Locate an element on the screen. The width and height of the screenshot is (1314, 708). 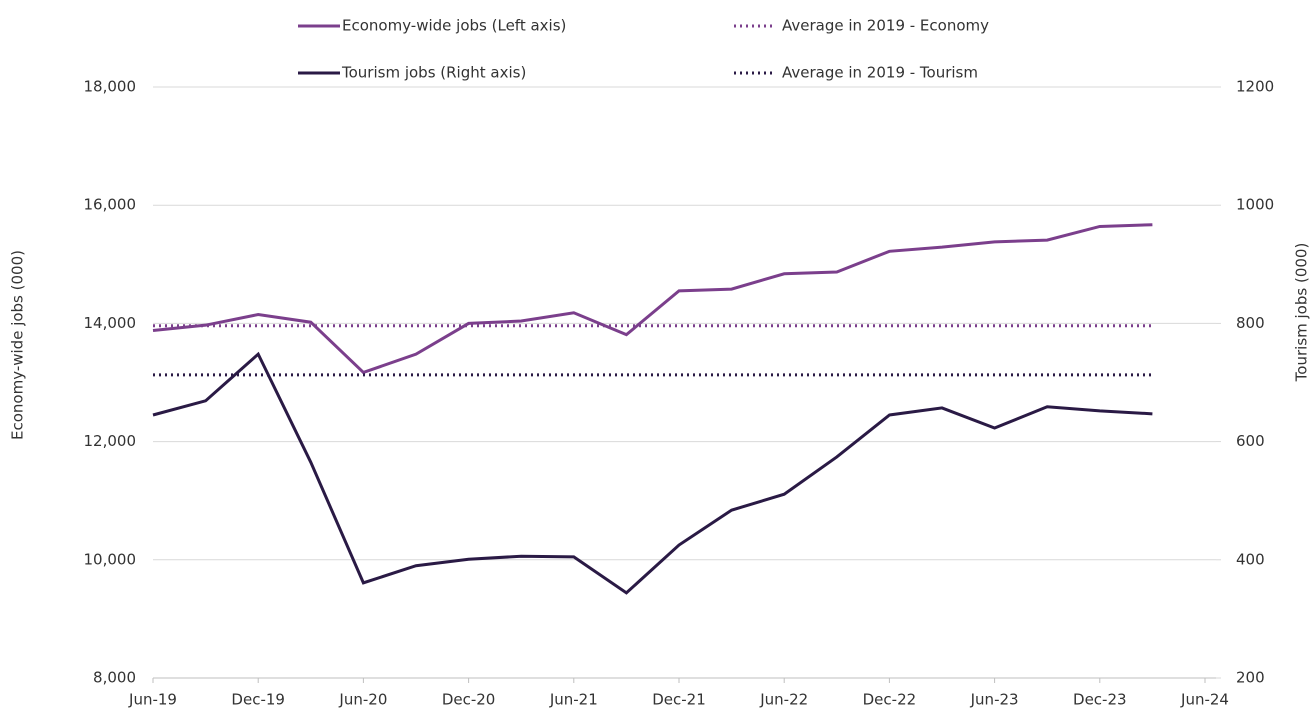
y-tick-label: 10,000 is located at coordinates (110, 559).